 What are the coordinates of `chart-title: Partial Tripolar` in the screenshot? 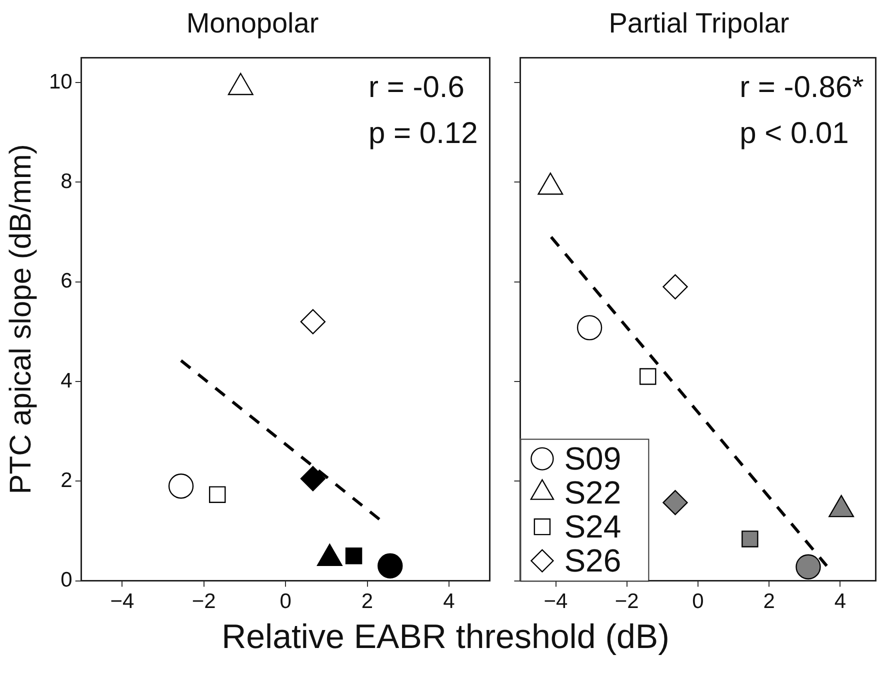 It's located at (699, 23).